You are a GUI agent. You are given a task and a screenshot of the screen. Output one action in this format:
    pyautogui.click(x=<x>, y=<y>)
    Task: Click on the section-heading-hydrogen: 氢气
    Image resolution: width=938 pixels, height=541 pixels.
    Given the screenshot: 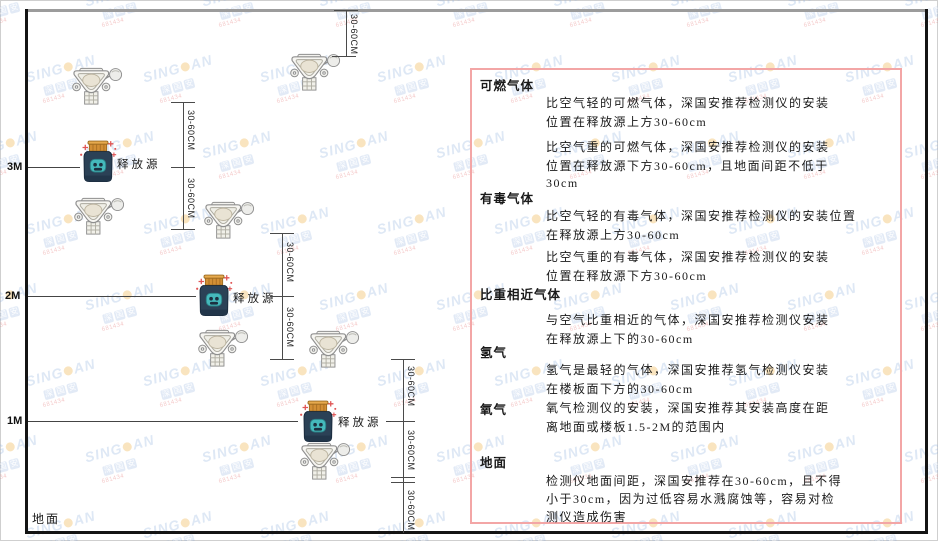 What is the action you would take?
    pyautogui.click(x=494, y=353)
    